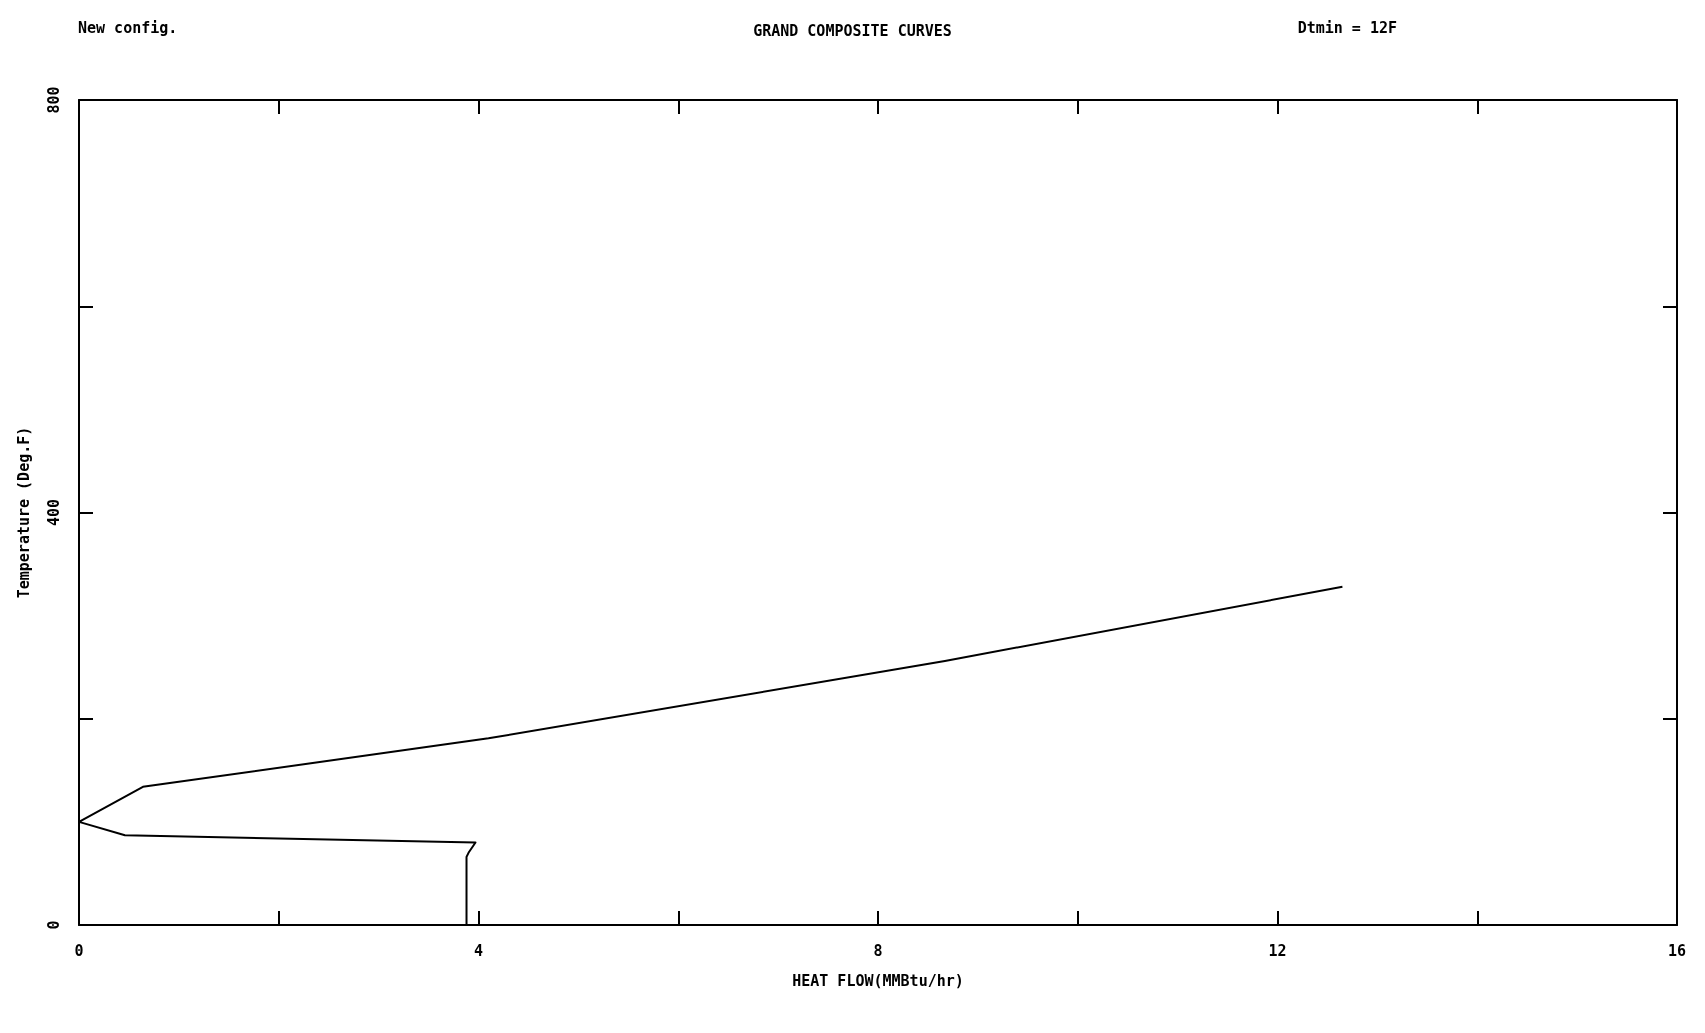 The width and height of the screenshot is (1705, 1033). What do you see at coordinates (53, 925) in the screenshot?
I see `y-tick-label: 0` at bounding box center [53, 925].